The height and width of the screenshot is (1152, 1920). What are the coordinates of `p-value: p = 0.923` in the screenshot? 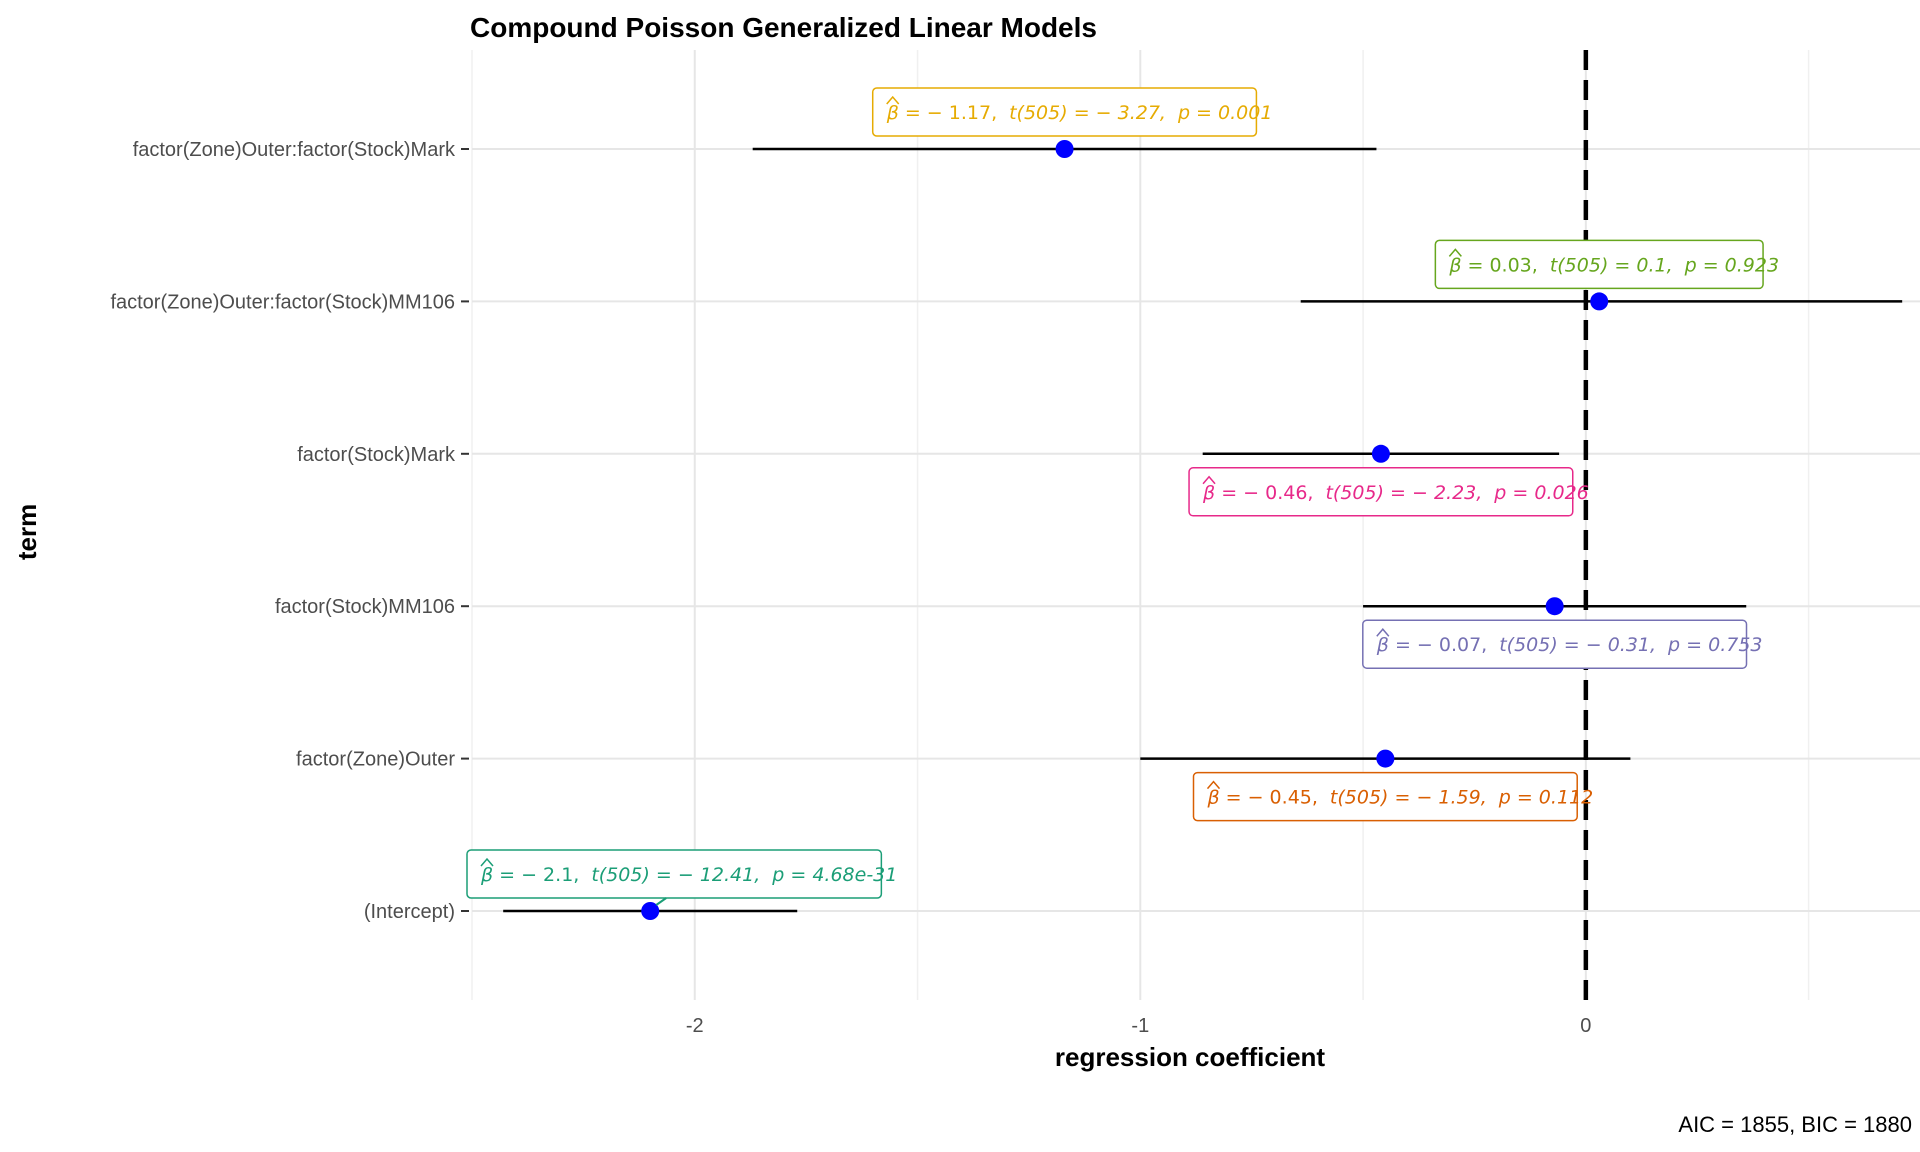 It's located at (1731, 265).